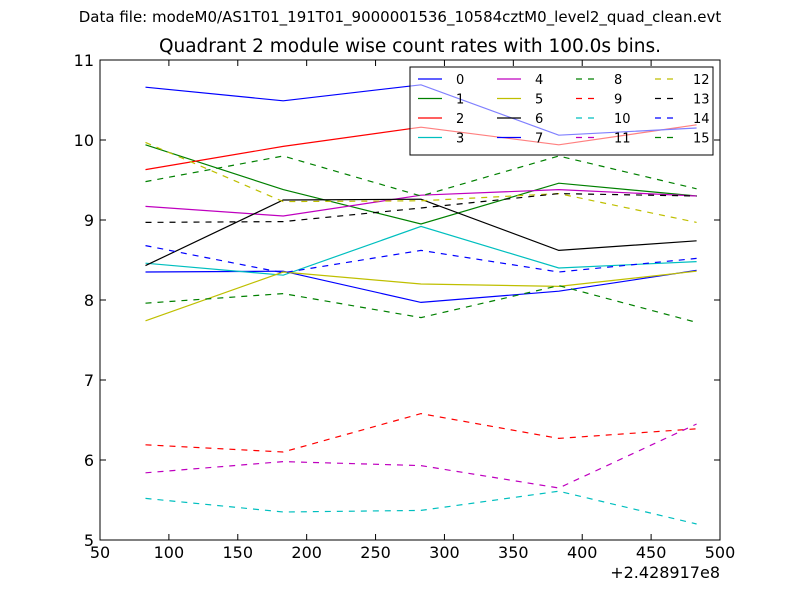  I want to click on x-tick-label: 250, so click(375, 552).